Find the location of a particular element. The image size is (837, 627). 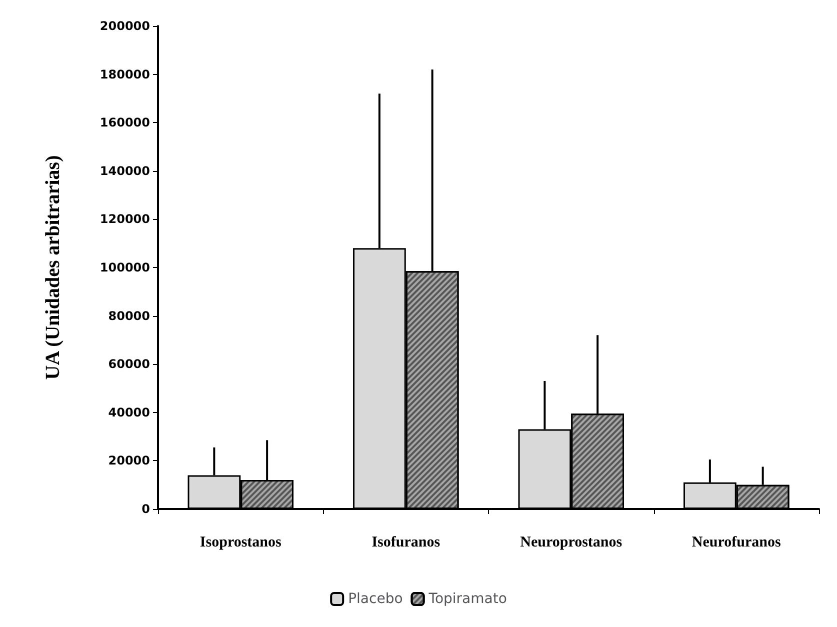

y-tick-label: 20000 is located at coordinates (129, 461).